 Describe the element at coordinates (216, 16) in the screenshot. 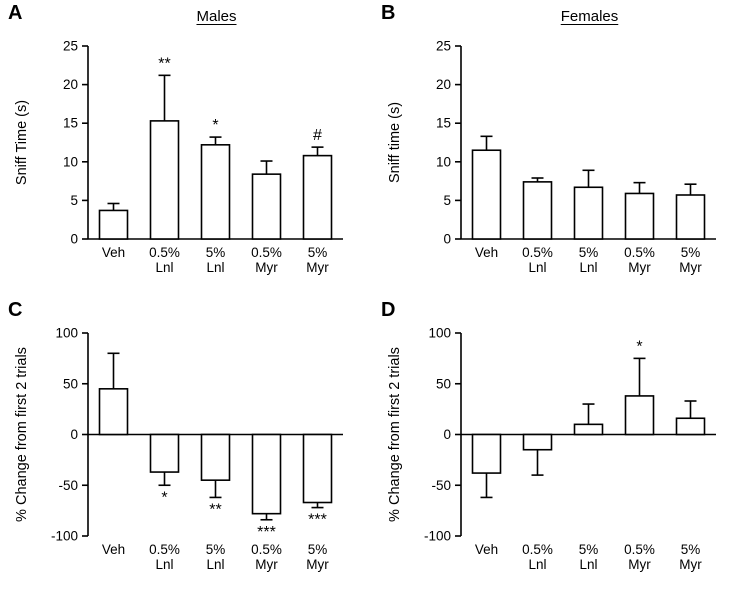

I see `panel-title-males: Males` at that location.